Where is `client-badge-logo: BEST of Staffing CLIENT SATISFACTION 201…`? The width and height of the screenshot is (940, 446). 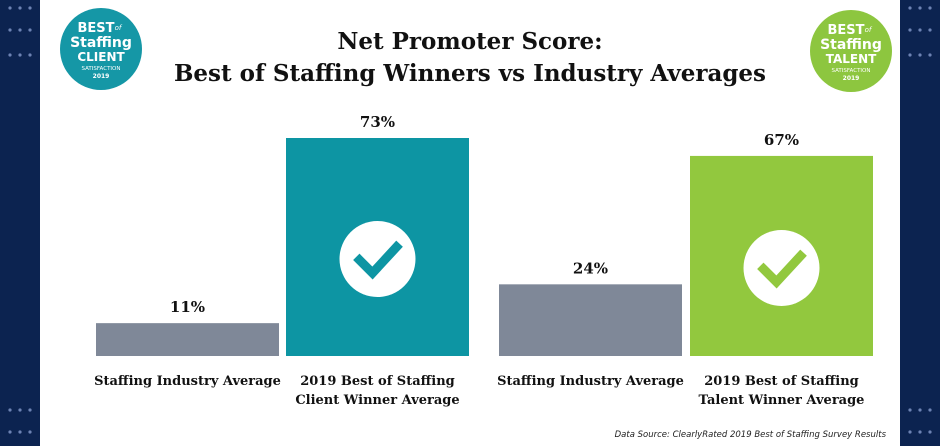
client-badge-logo: BEST of Staffing CLIENT SATISFACTION 201… is located at coordinates (101, 49).